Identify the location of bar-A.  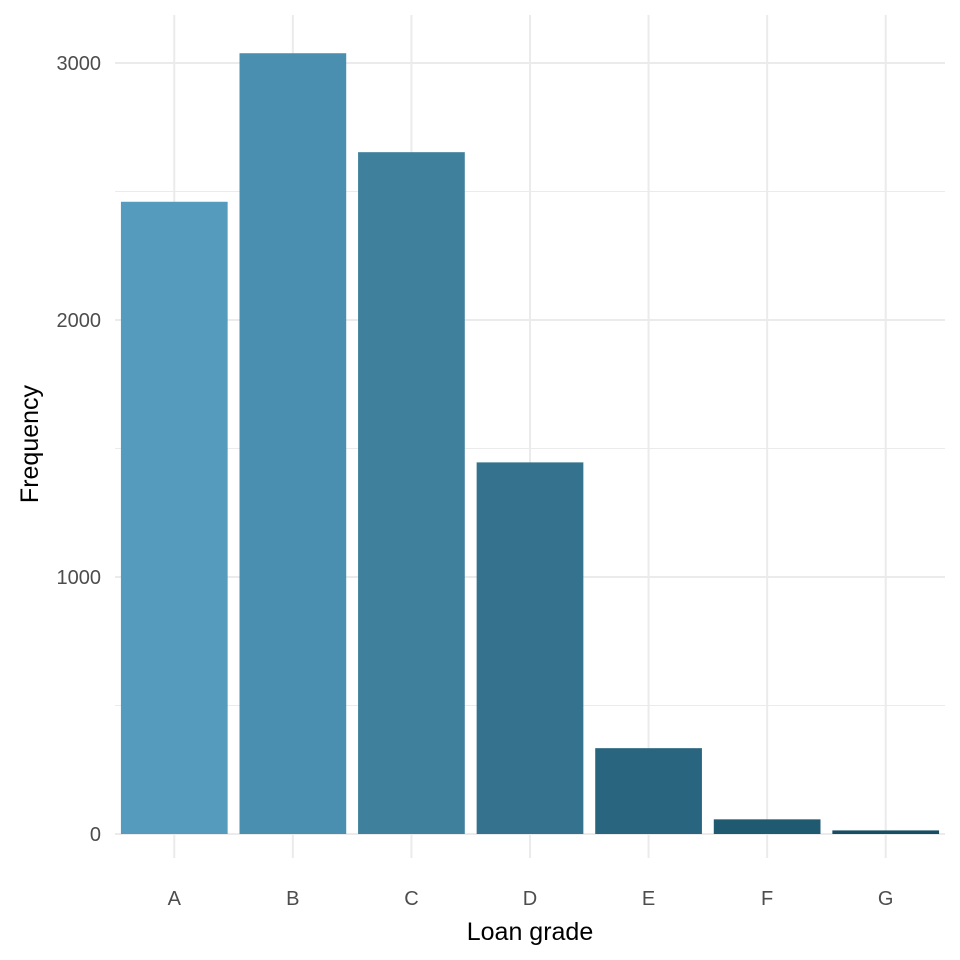
(174, 517).